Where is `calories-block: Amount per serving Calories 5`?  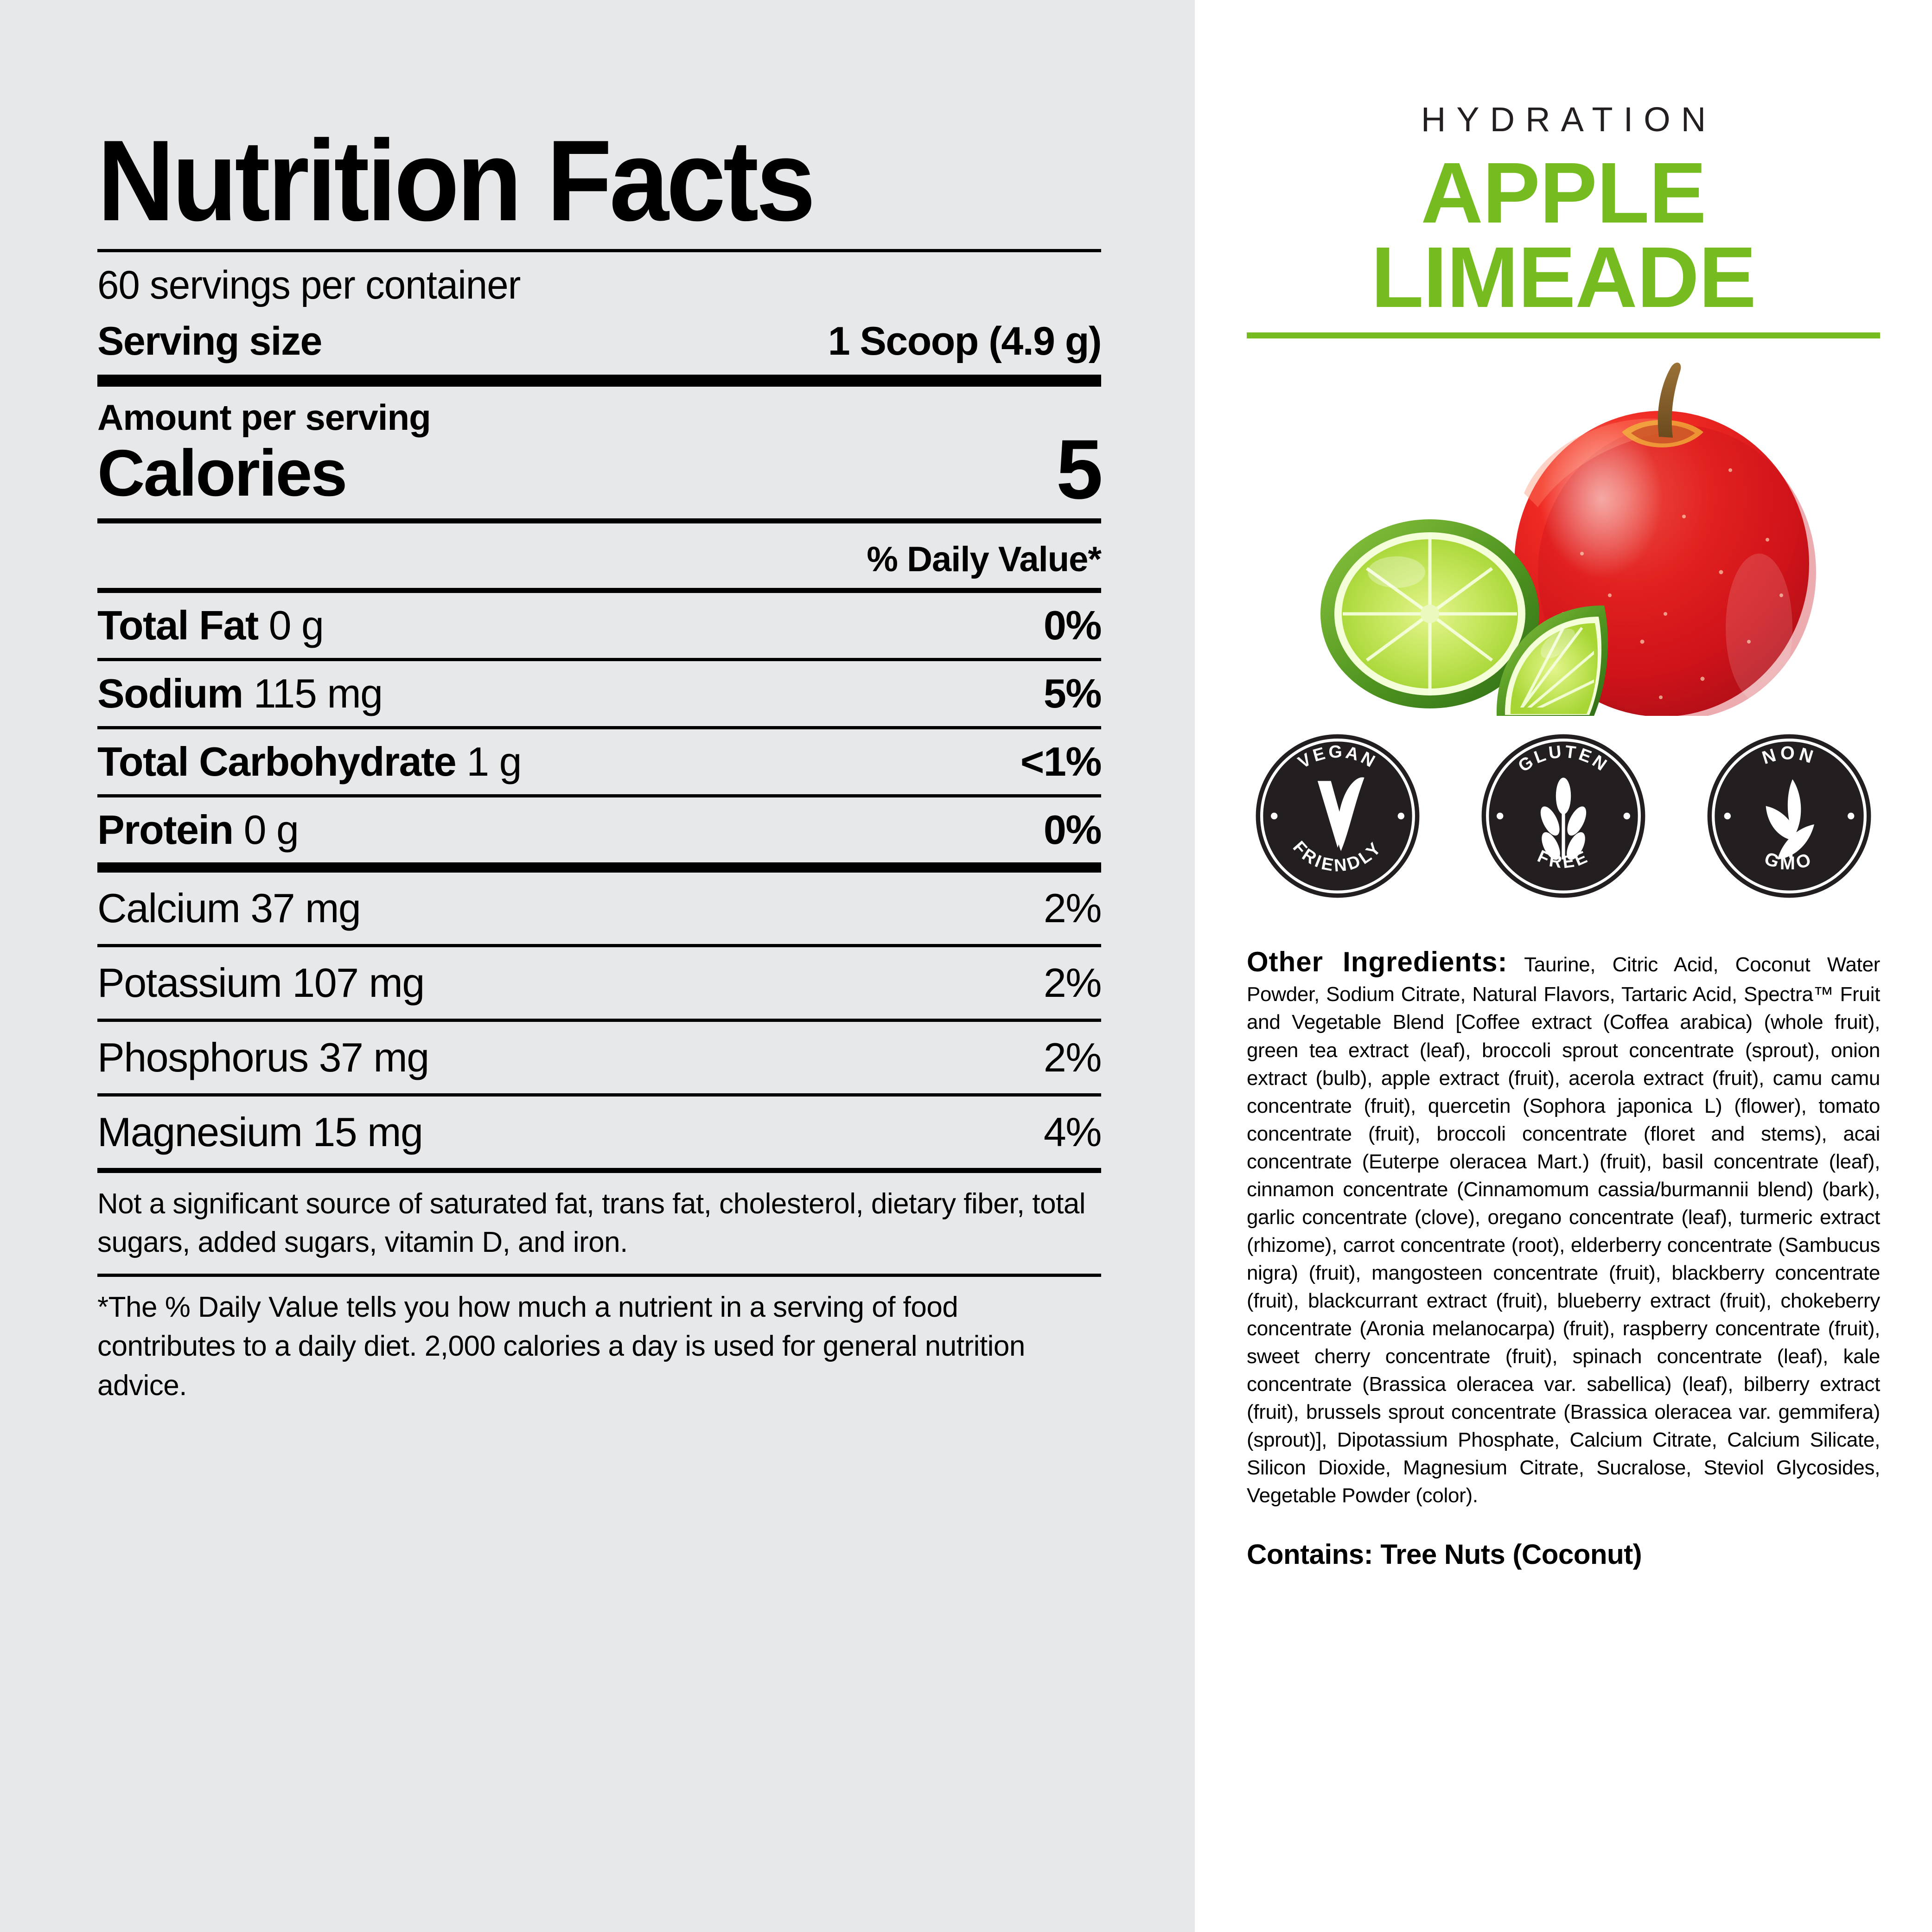
calories-block: Amount per serving Calories 5 is located at coordinates (600, 452).